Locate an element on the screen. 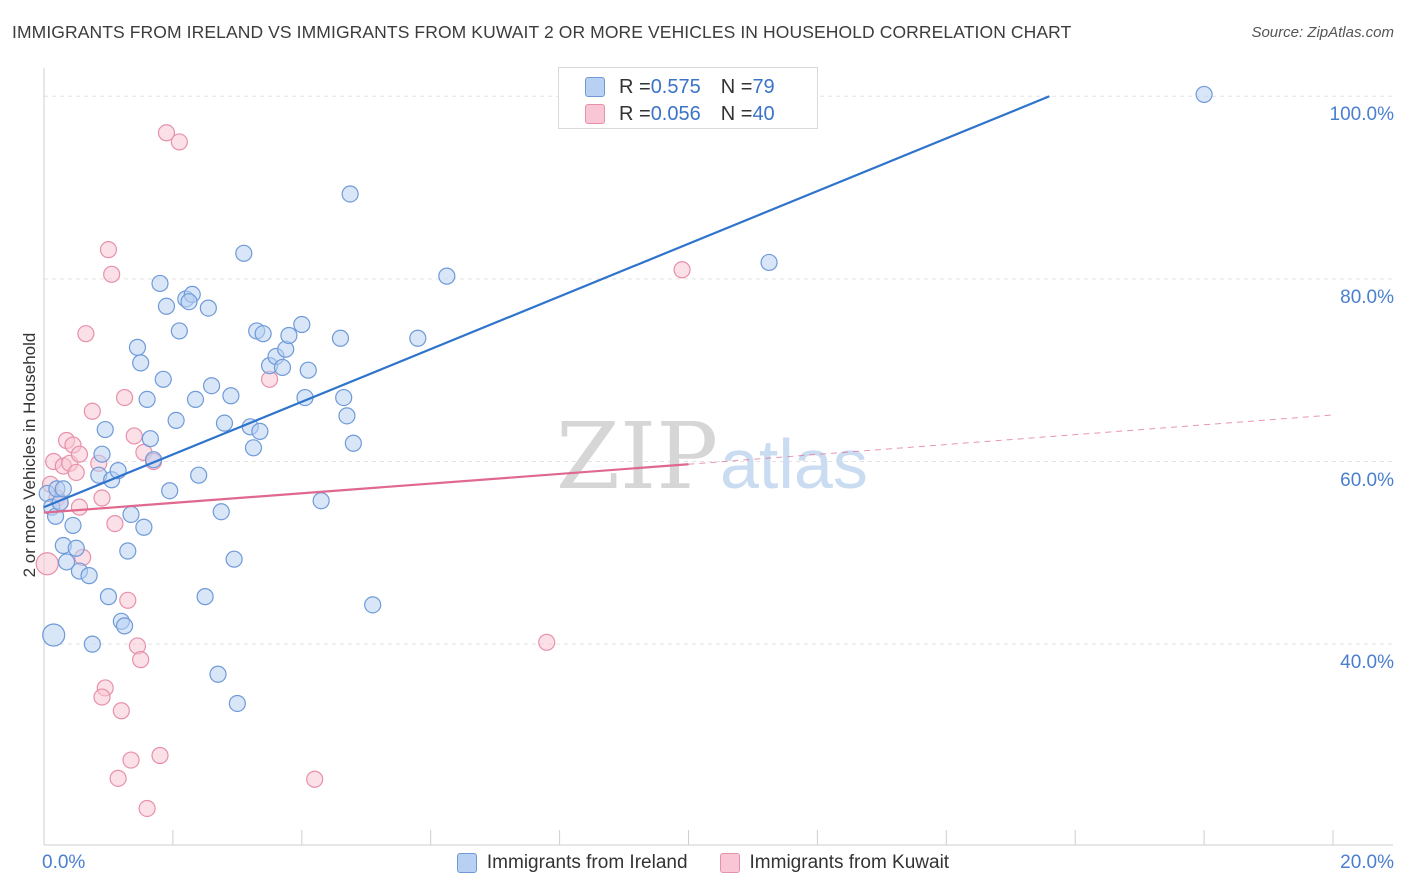 Image resolution: width=1406 pixels, height=892 pixels. ireland-legend-swatch is located at coordinates (466, 863).